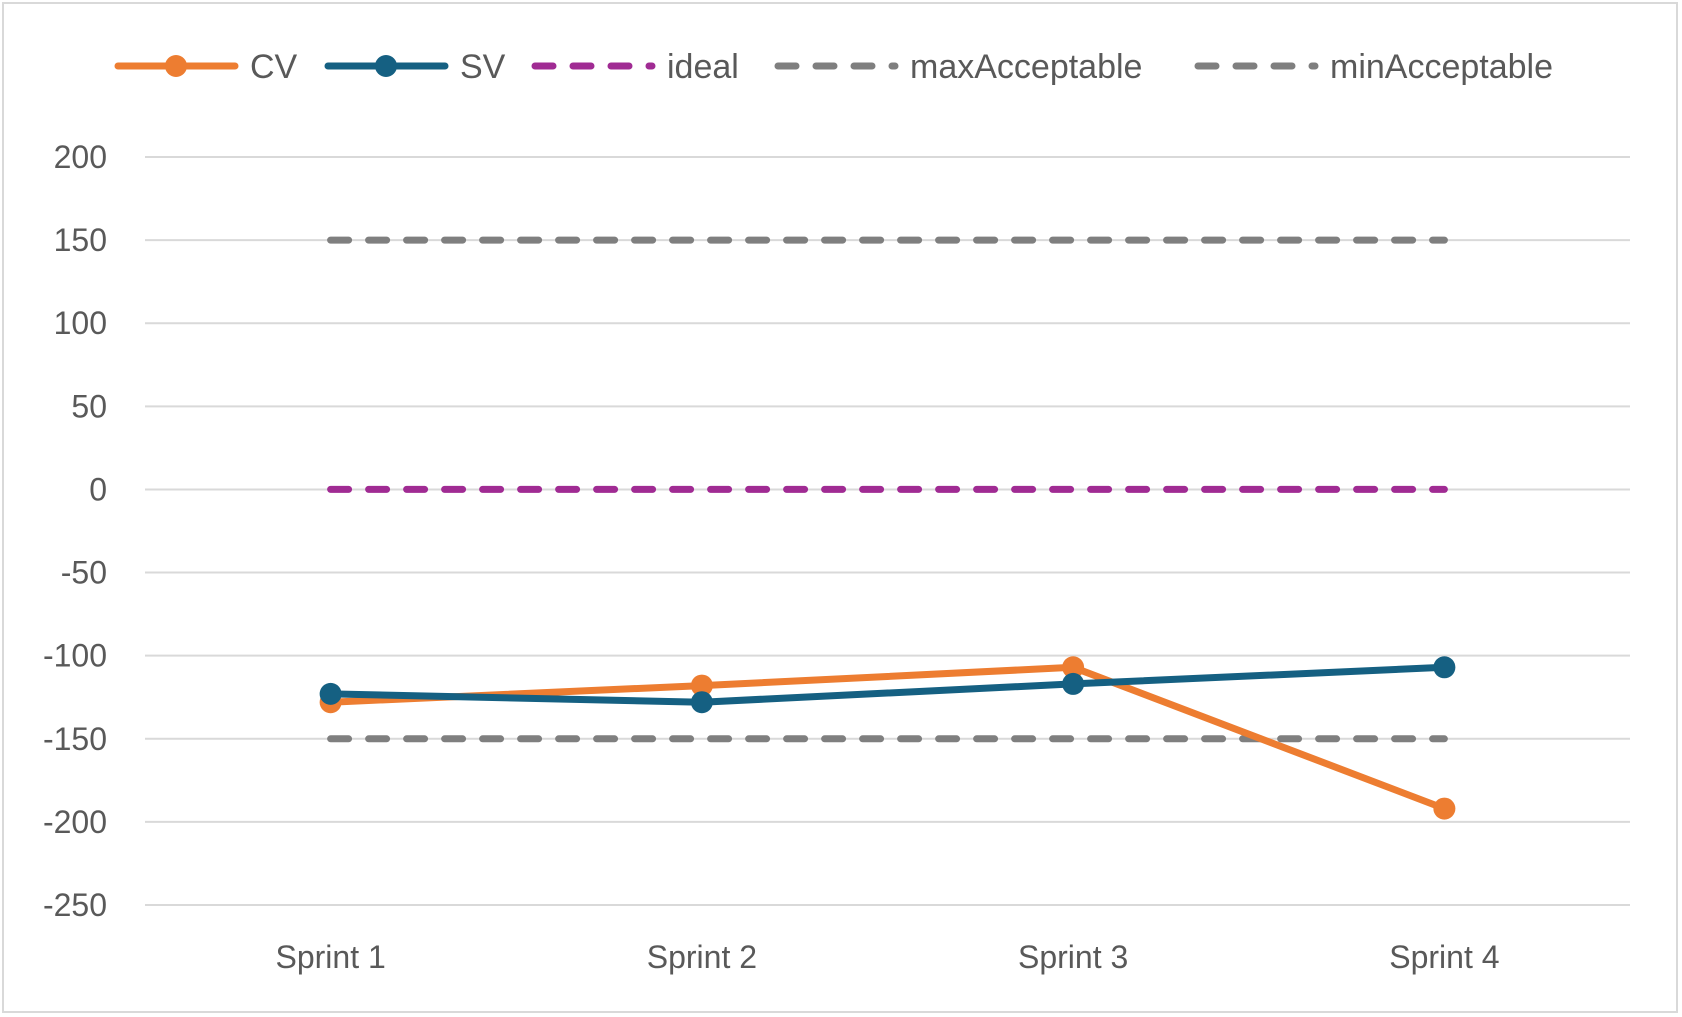 The height and width of the screenshot is (1017, 1682). What do you see at coordinates (887, 957) in the screenshot?
I see `x-axis-tick-labels: Sprint 1 Sprint 2 Sprint 3 Sprint 4` at bounding box center [887, 957].